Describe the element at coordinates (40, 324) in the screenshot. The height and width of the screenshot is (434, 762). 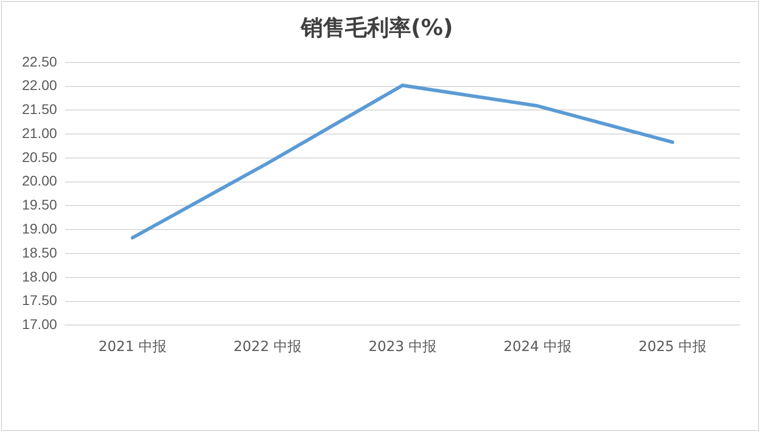
I see `y-tick-label: 17.00` at that location.